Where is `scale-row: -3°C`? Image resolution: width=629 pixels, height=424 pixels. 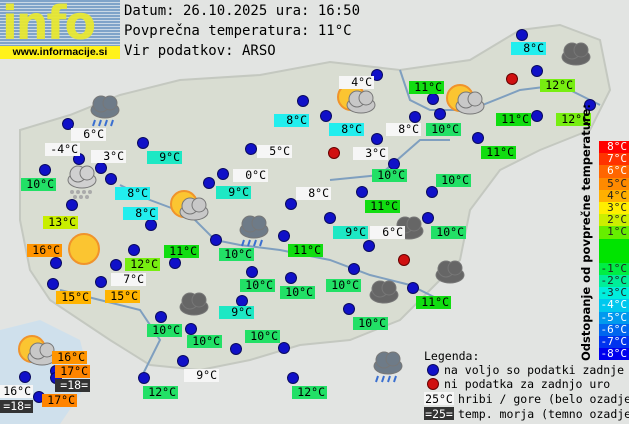
scale-row: -3°C is located at coordinates (614, 293).